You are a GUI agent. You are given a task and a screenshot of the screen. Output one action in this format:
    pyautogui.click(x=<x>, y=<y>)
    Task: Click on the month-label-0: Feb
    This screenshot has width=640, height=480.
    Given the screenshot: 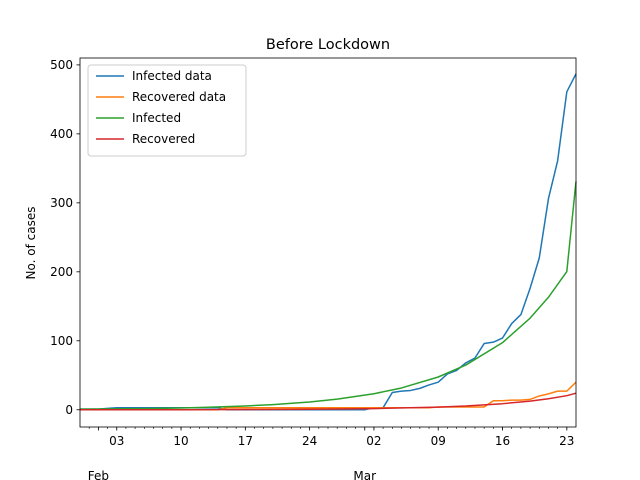 What is the action you would take?
    pyautogui.click(x=98, y=474)
    